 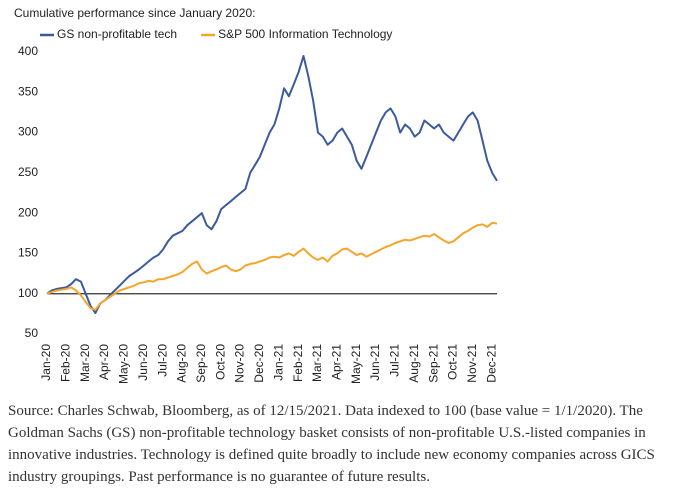 What do you see at coordinates (117, 34) in the screenshot?
I see `legend-label: GS non-profitable tech` at bounding box center [117, 34].